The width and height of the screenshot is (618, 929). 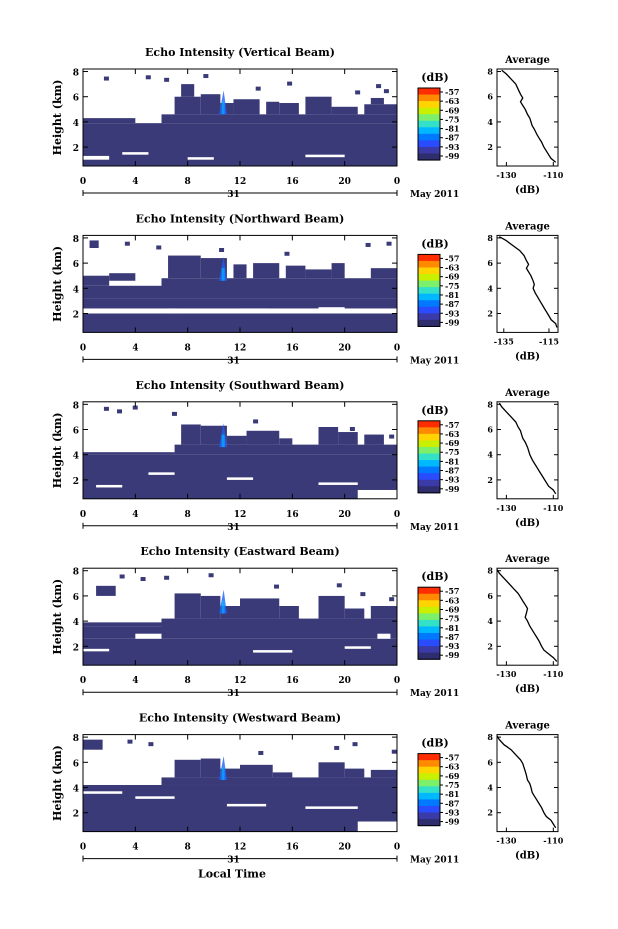 I want to click on y-tick-label: 4, so click(x=76, y=623).